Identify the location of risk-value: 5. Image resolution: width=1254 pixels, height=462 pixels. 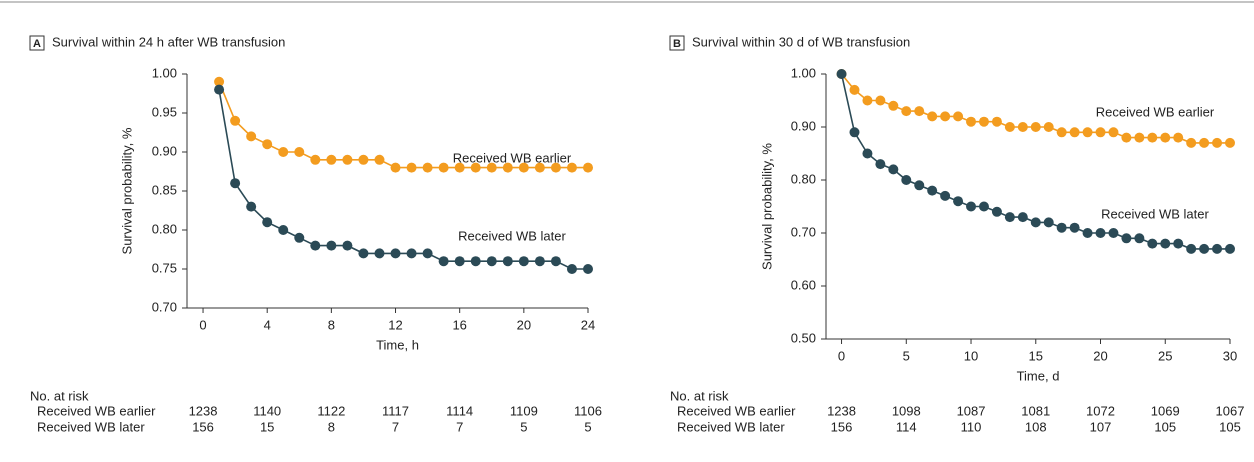
(523, 426).